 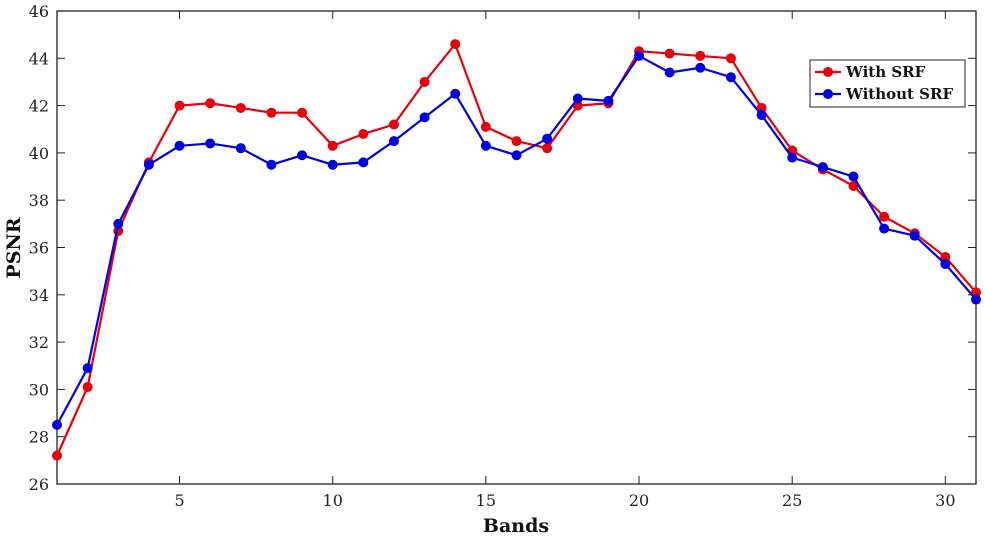 I want to click on y-tick-label: 46, so click(x=39, y=11).